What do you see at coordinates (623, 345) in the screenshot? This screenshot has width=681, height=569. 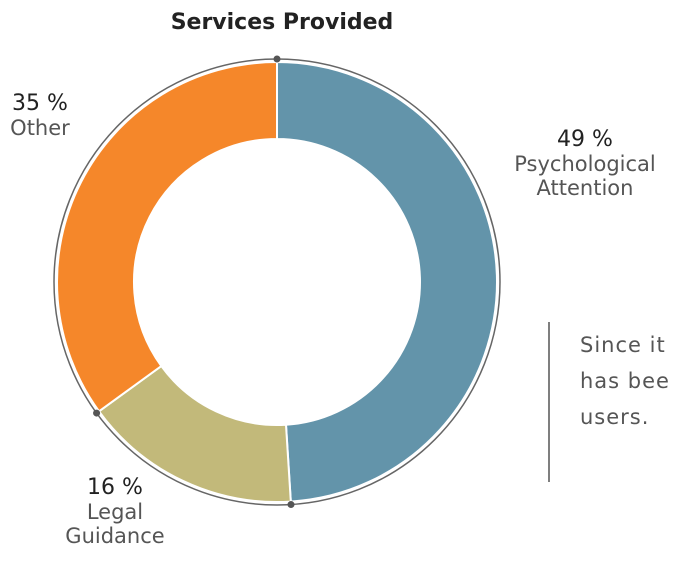 I see `annotation-line: Since it` at bounding box center [623, 345].